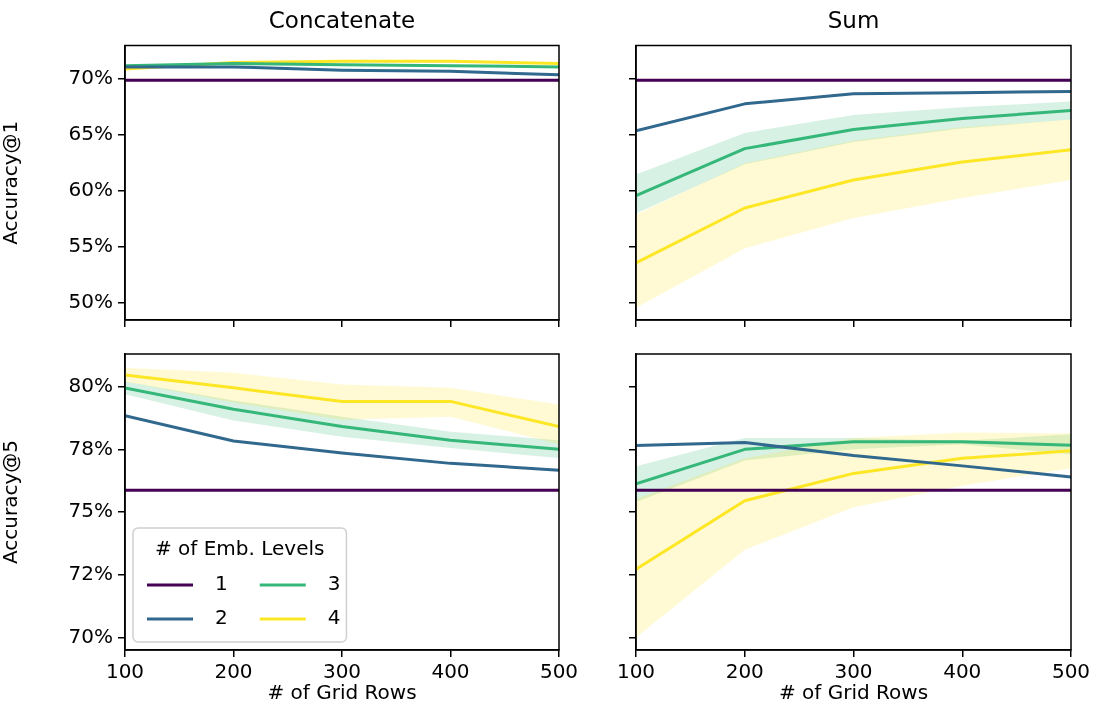 Image resolution: width=1099 pixels, height=706 pixels. What do you see at coordinates (221, 617) in the screenshot?
I see `legend-label: 2` at bounding box center [221, 617].